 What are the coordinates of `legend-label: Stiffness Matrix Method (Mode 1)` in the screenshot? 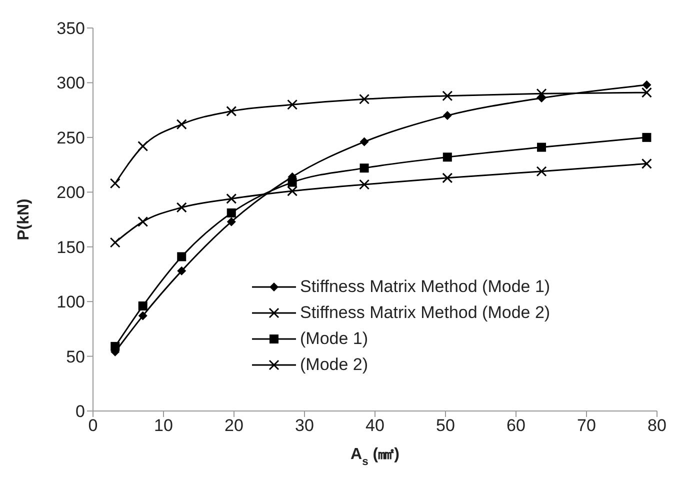 It's located at (425, 287).